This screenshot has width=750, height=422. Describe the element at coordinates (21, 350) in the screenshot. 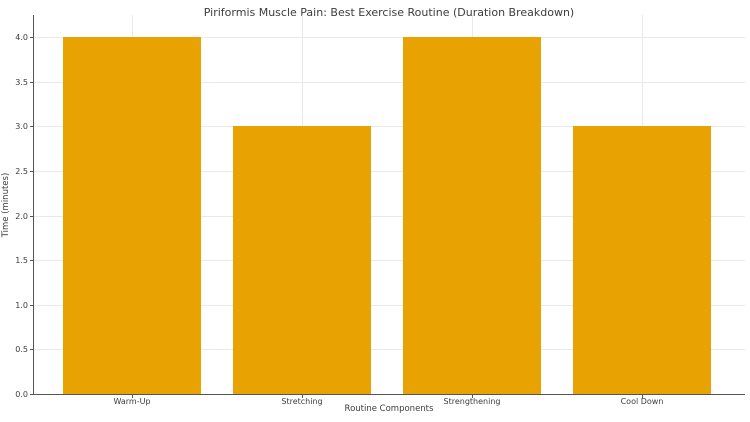

I see `y-tick-label: 0.5` at that location.